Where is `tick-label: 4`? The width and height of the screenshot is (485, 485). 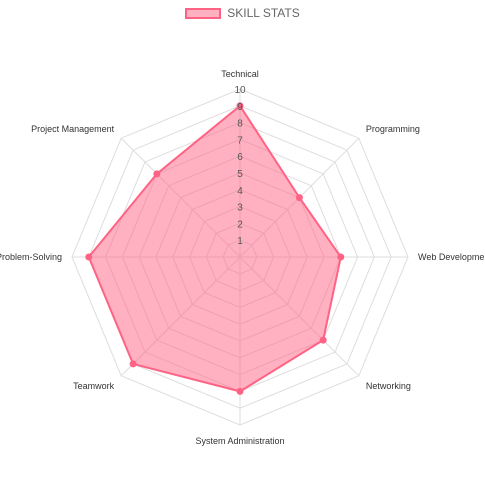 tick-label: 4 is located at coordinates (240, 191).